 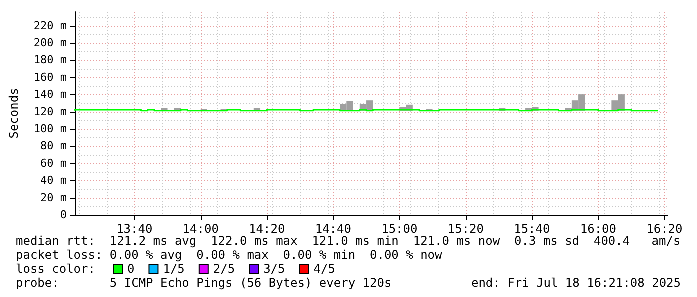 What do you see at coordinates (63, 215) in the screenshot?
I see `y-tick-label: 0` at bounding box center [63, 215].